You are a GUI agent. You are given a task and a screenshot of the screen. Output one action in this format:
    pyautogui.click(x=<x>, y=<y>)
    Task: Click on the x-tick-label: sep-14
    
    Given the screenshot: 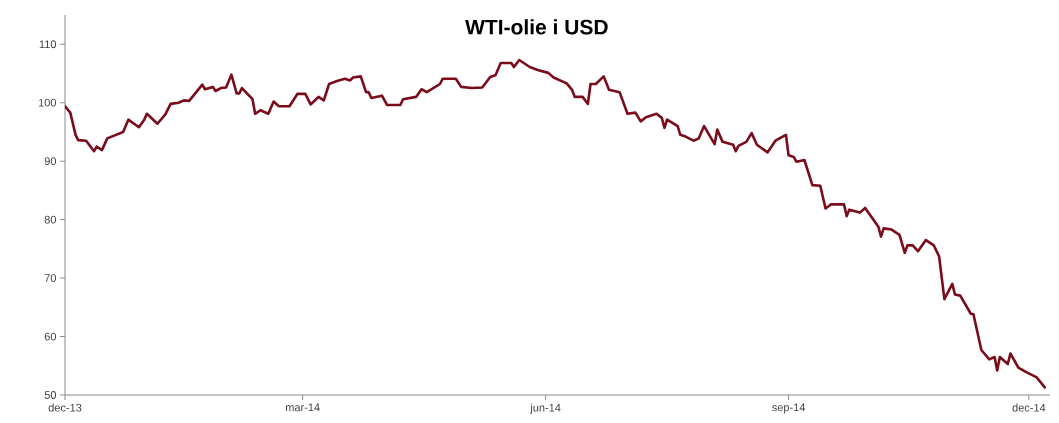 What is the action you would take?
    pyautogui.click(x=789, y=408)
    